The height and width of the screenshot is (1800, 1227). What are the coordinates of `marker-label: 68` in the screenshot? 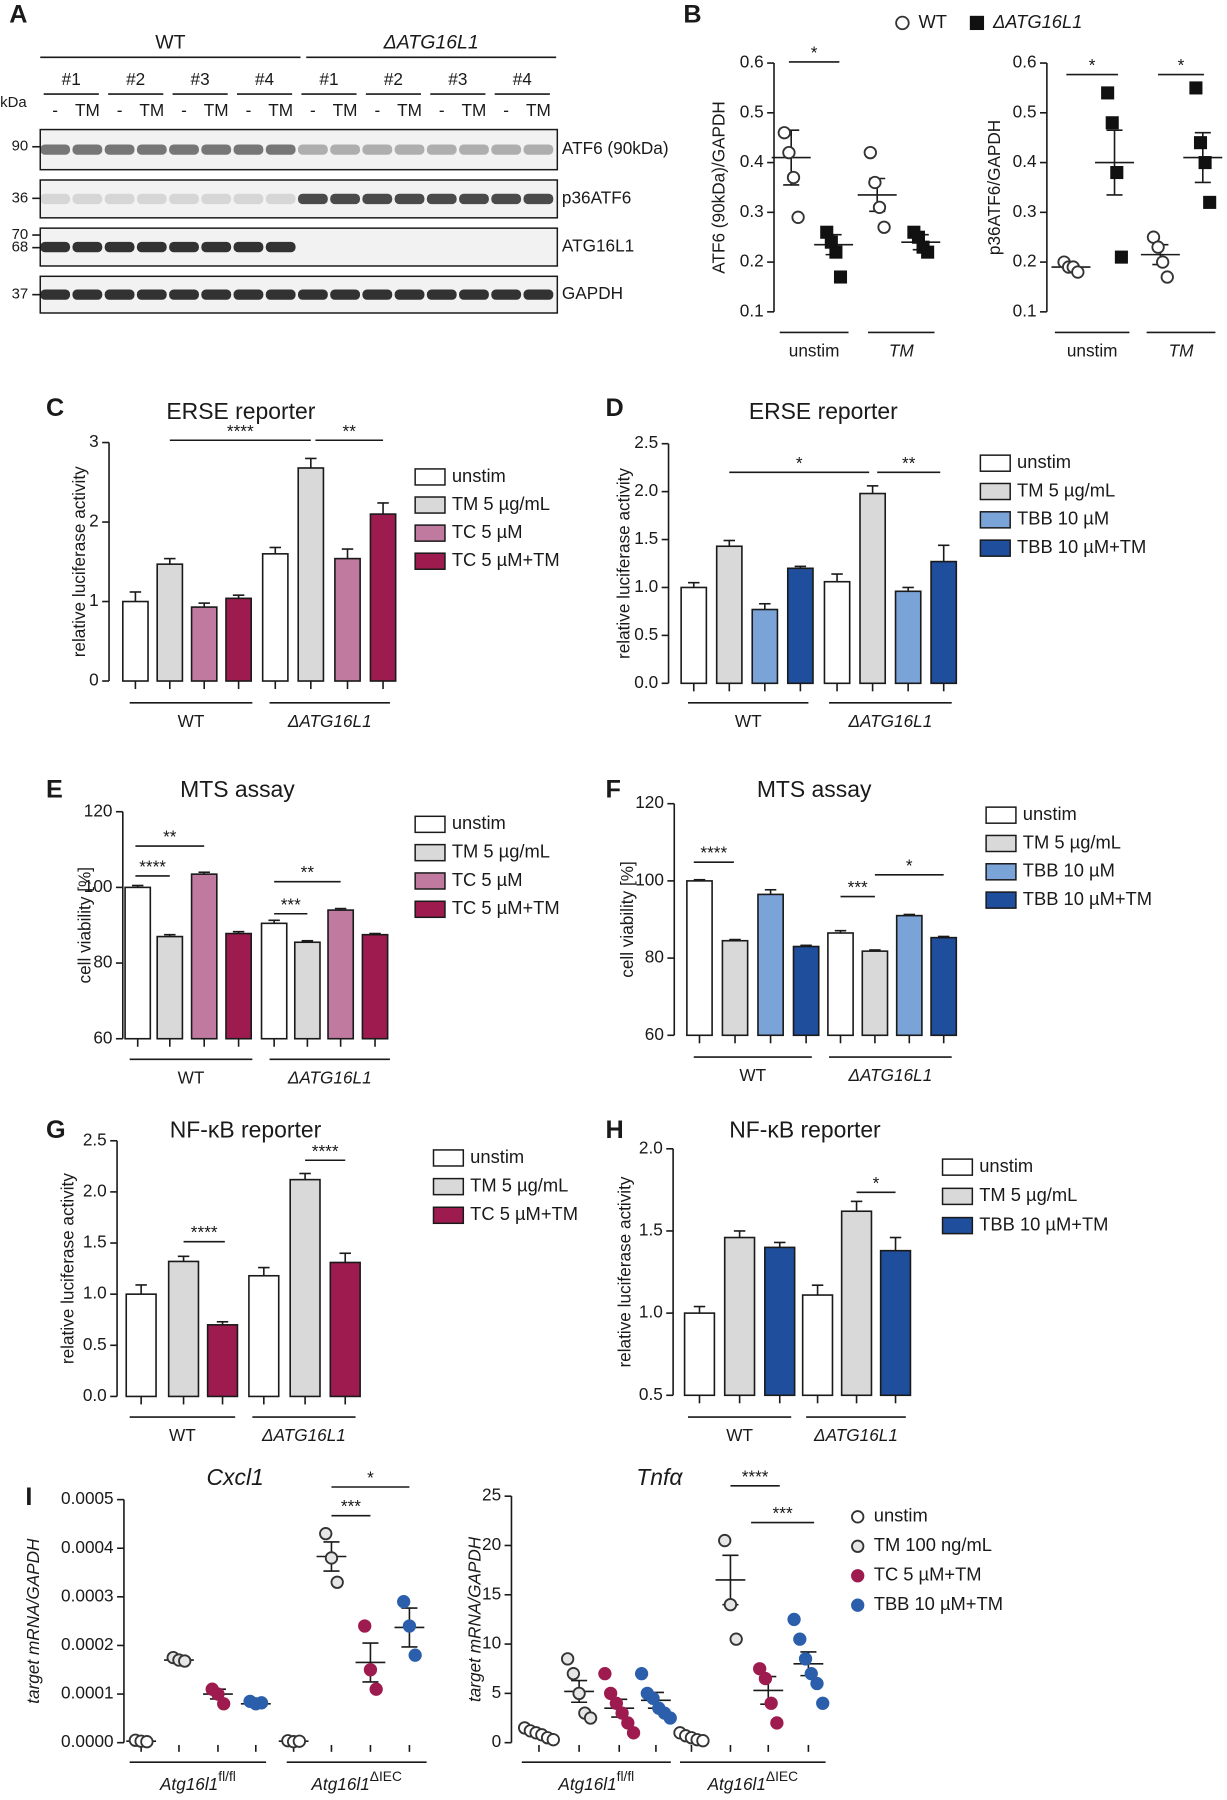 It's located at (20, 248).